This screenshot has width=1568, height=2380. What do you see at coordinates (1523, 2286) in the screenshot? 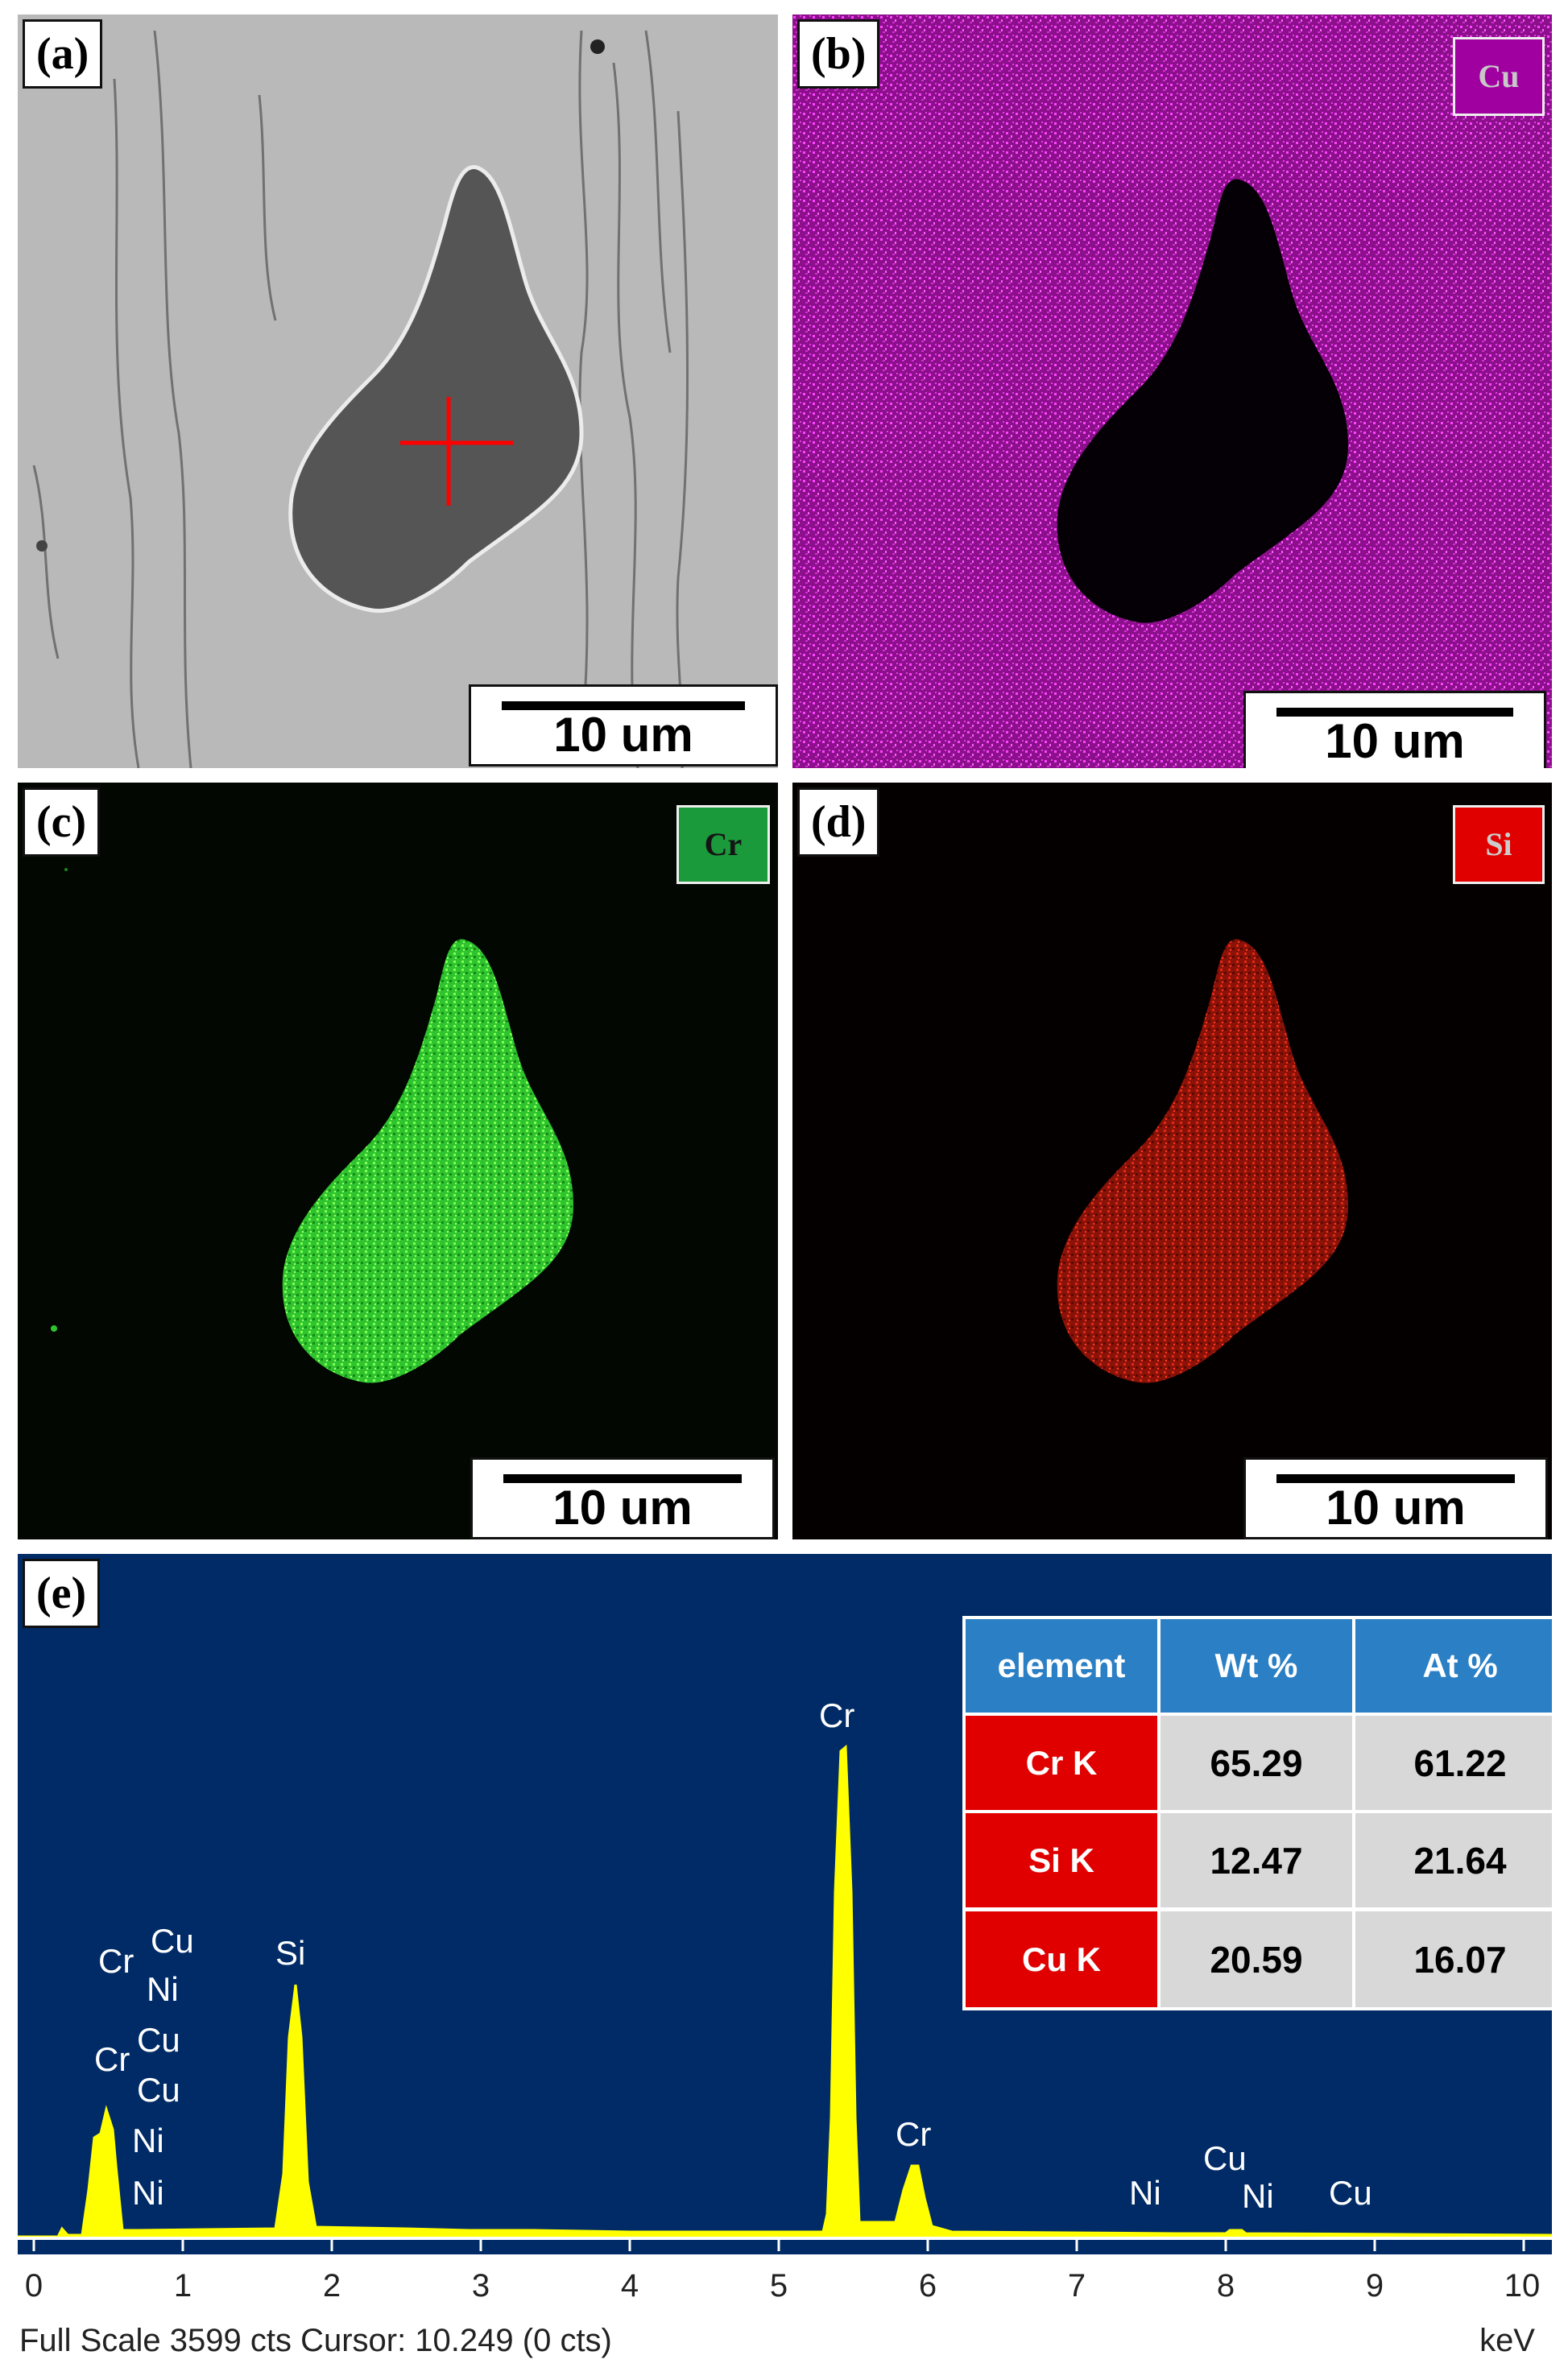
I see `x-tick-label: 10` at bounding box center [1523, 2286].